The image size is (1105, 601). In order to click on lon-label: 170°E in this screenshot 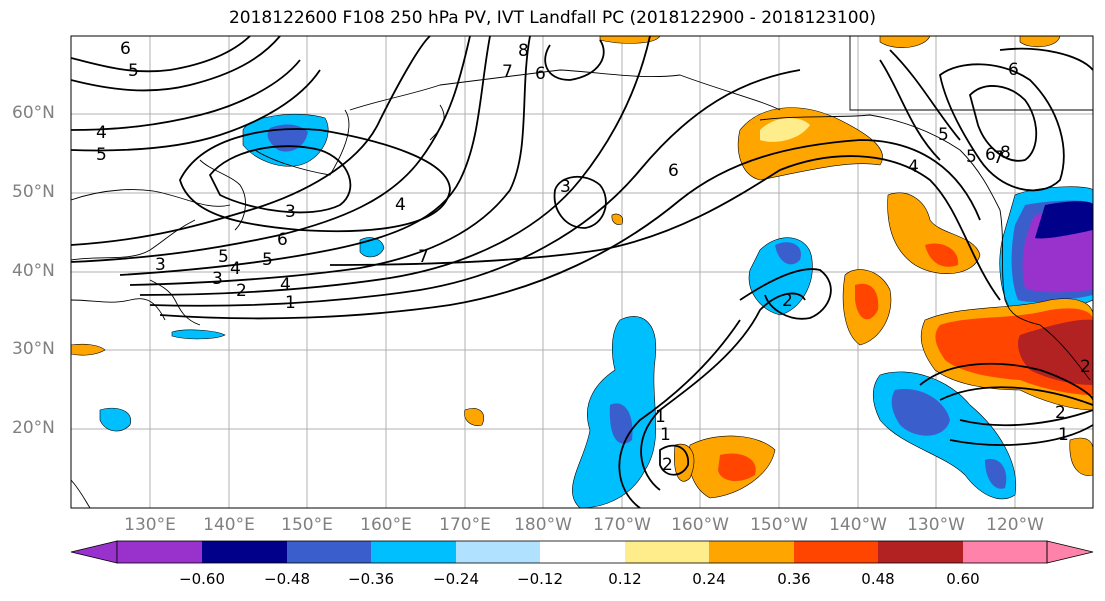, I will do `click(465, 525)`.